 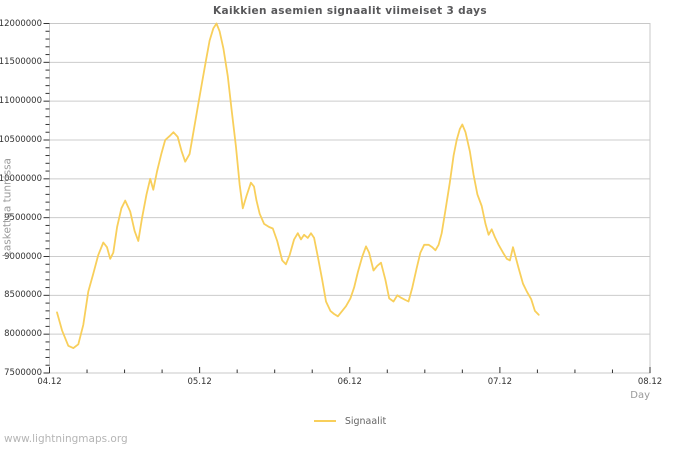 I want to click on legend: Signaalit, so click(x=350, y=421).